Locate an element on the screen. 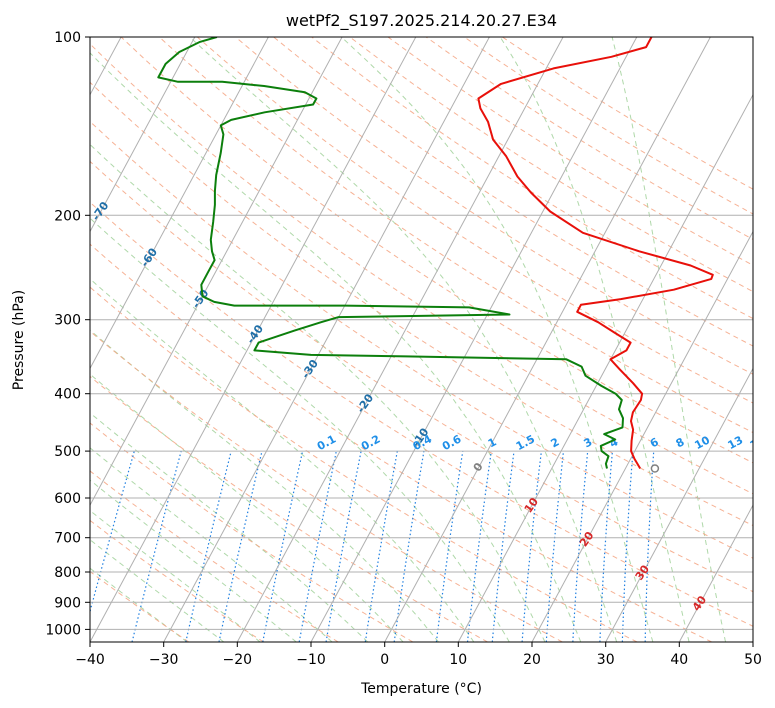 Image resolution: width=775 pixels, height=708 pixels. y-axis: 100 200 300 400 500 600 700 800 900 1000 is located at coordinates (67, 334).